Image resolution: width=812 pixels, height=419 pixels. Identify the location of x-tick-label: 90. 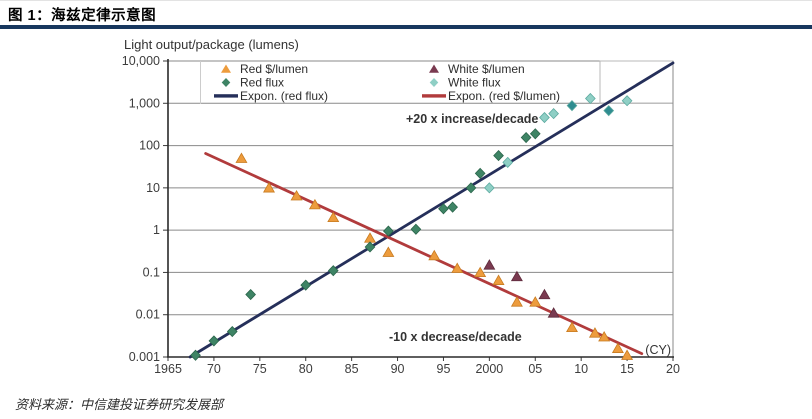
(398, 369).